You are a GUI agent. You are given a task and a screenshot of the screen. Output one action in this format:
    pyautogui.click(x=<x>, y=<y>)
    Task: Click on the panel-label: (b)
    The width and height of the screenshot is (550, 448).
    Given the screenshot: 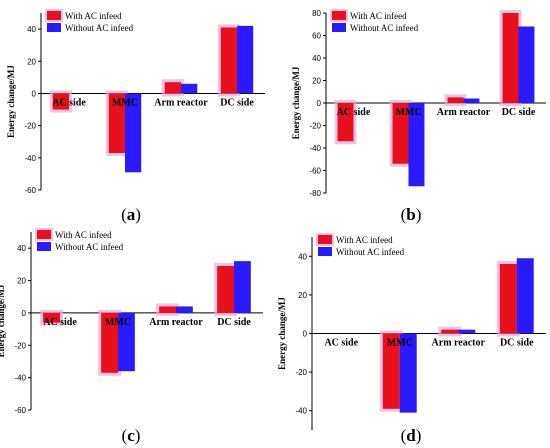 What is the action you would take?
    pyautogui.click(x=411, y=214)
    